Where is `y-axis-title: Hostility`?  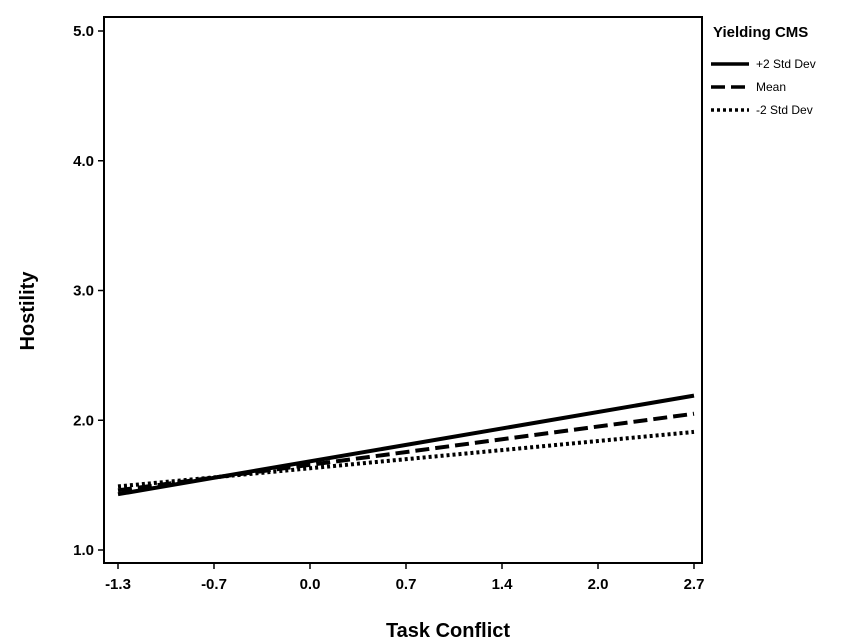
y-axis-title: Hostility is located at coordinates (28, 311).